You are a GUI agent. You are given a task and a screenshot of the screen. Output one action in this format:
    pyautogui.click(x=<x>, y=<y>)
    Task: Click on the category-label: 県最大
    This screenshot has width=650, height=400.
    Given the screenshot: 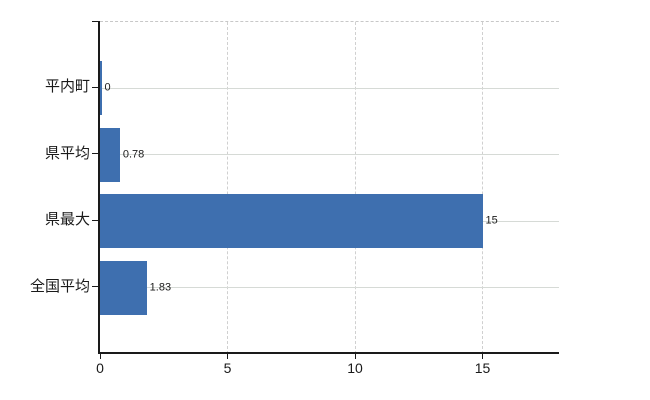 What is the action you would take?
    pyautogui.click(x=67, y=219)
    